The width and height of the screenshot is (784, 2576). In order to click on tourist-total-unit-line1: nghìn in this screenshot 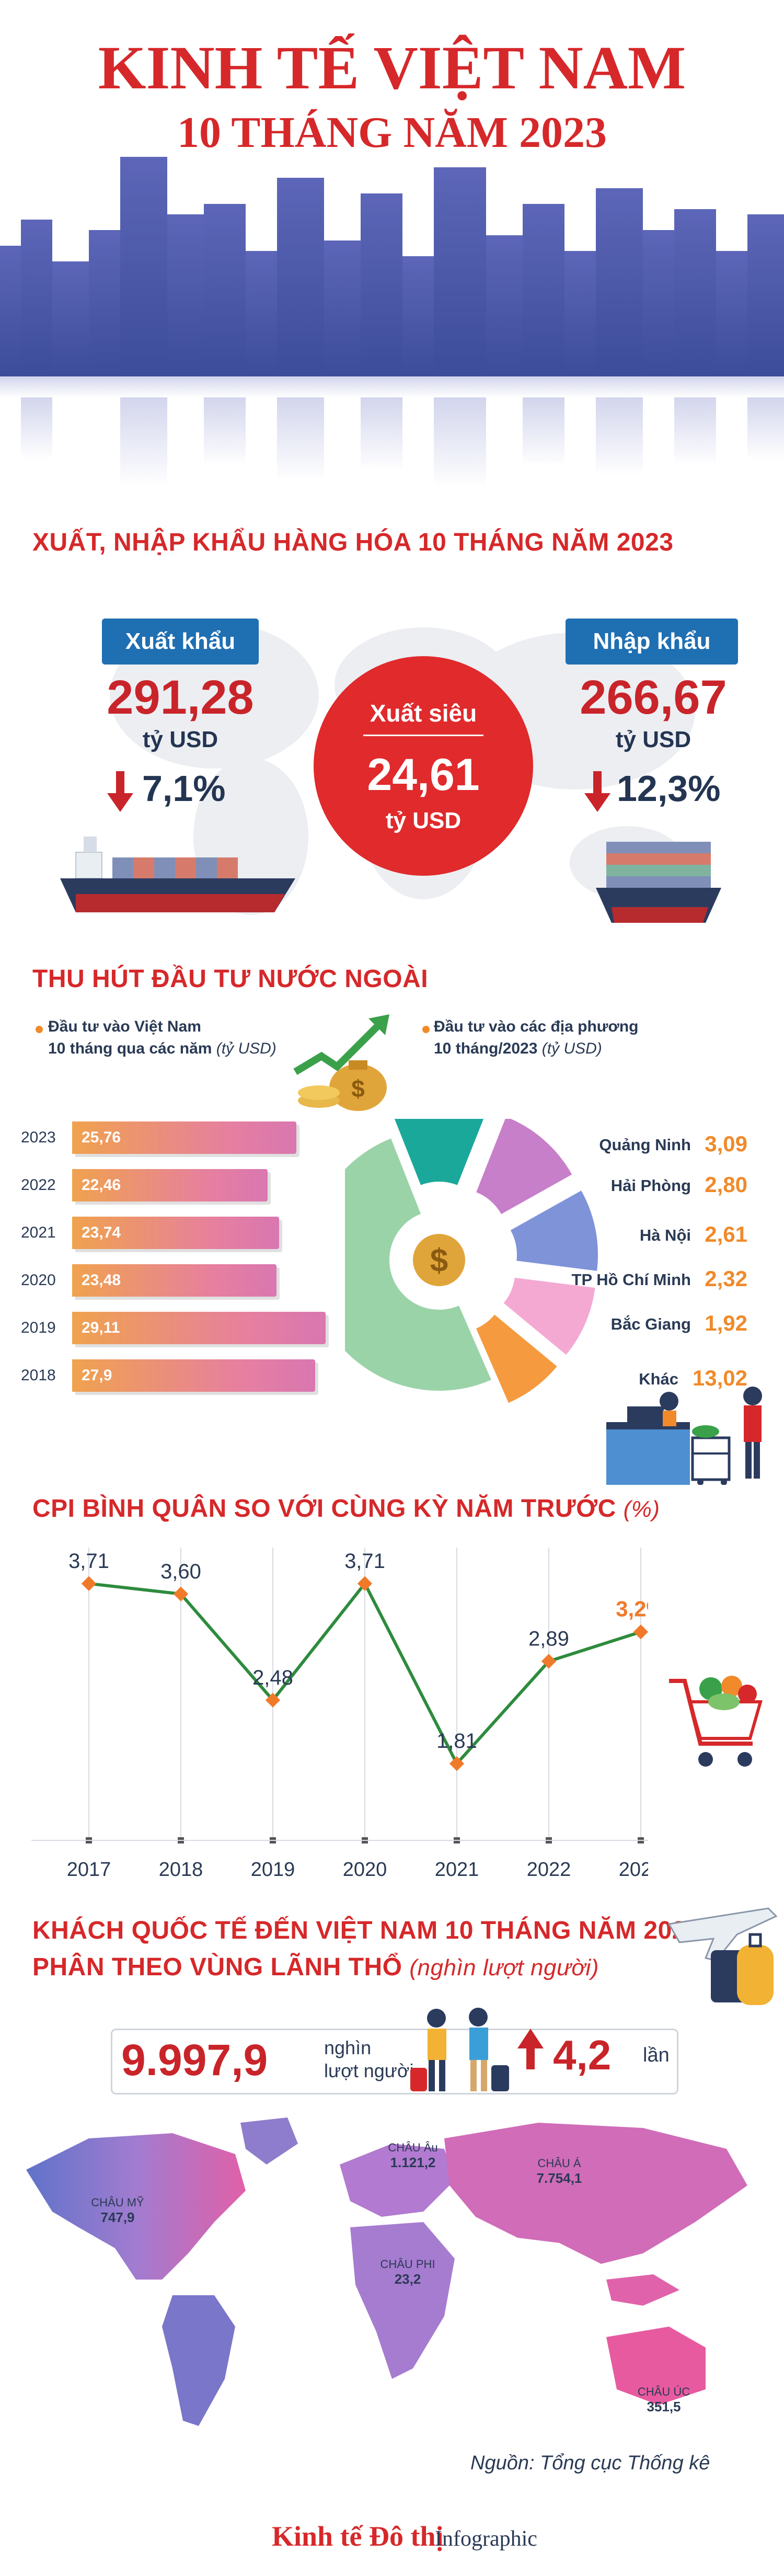, I will do `click(348, 2047)`.